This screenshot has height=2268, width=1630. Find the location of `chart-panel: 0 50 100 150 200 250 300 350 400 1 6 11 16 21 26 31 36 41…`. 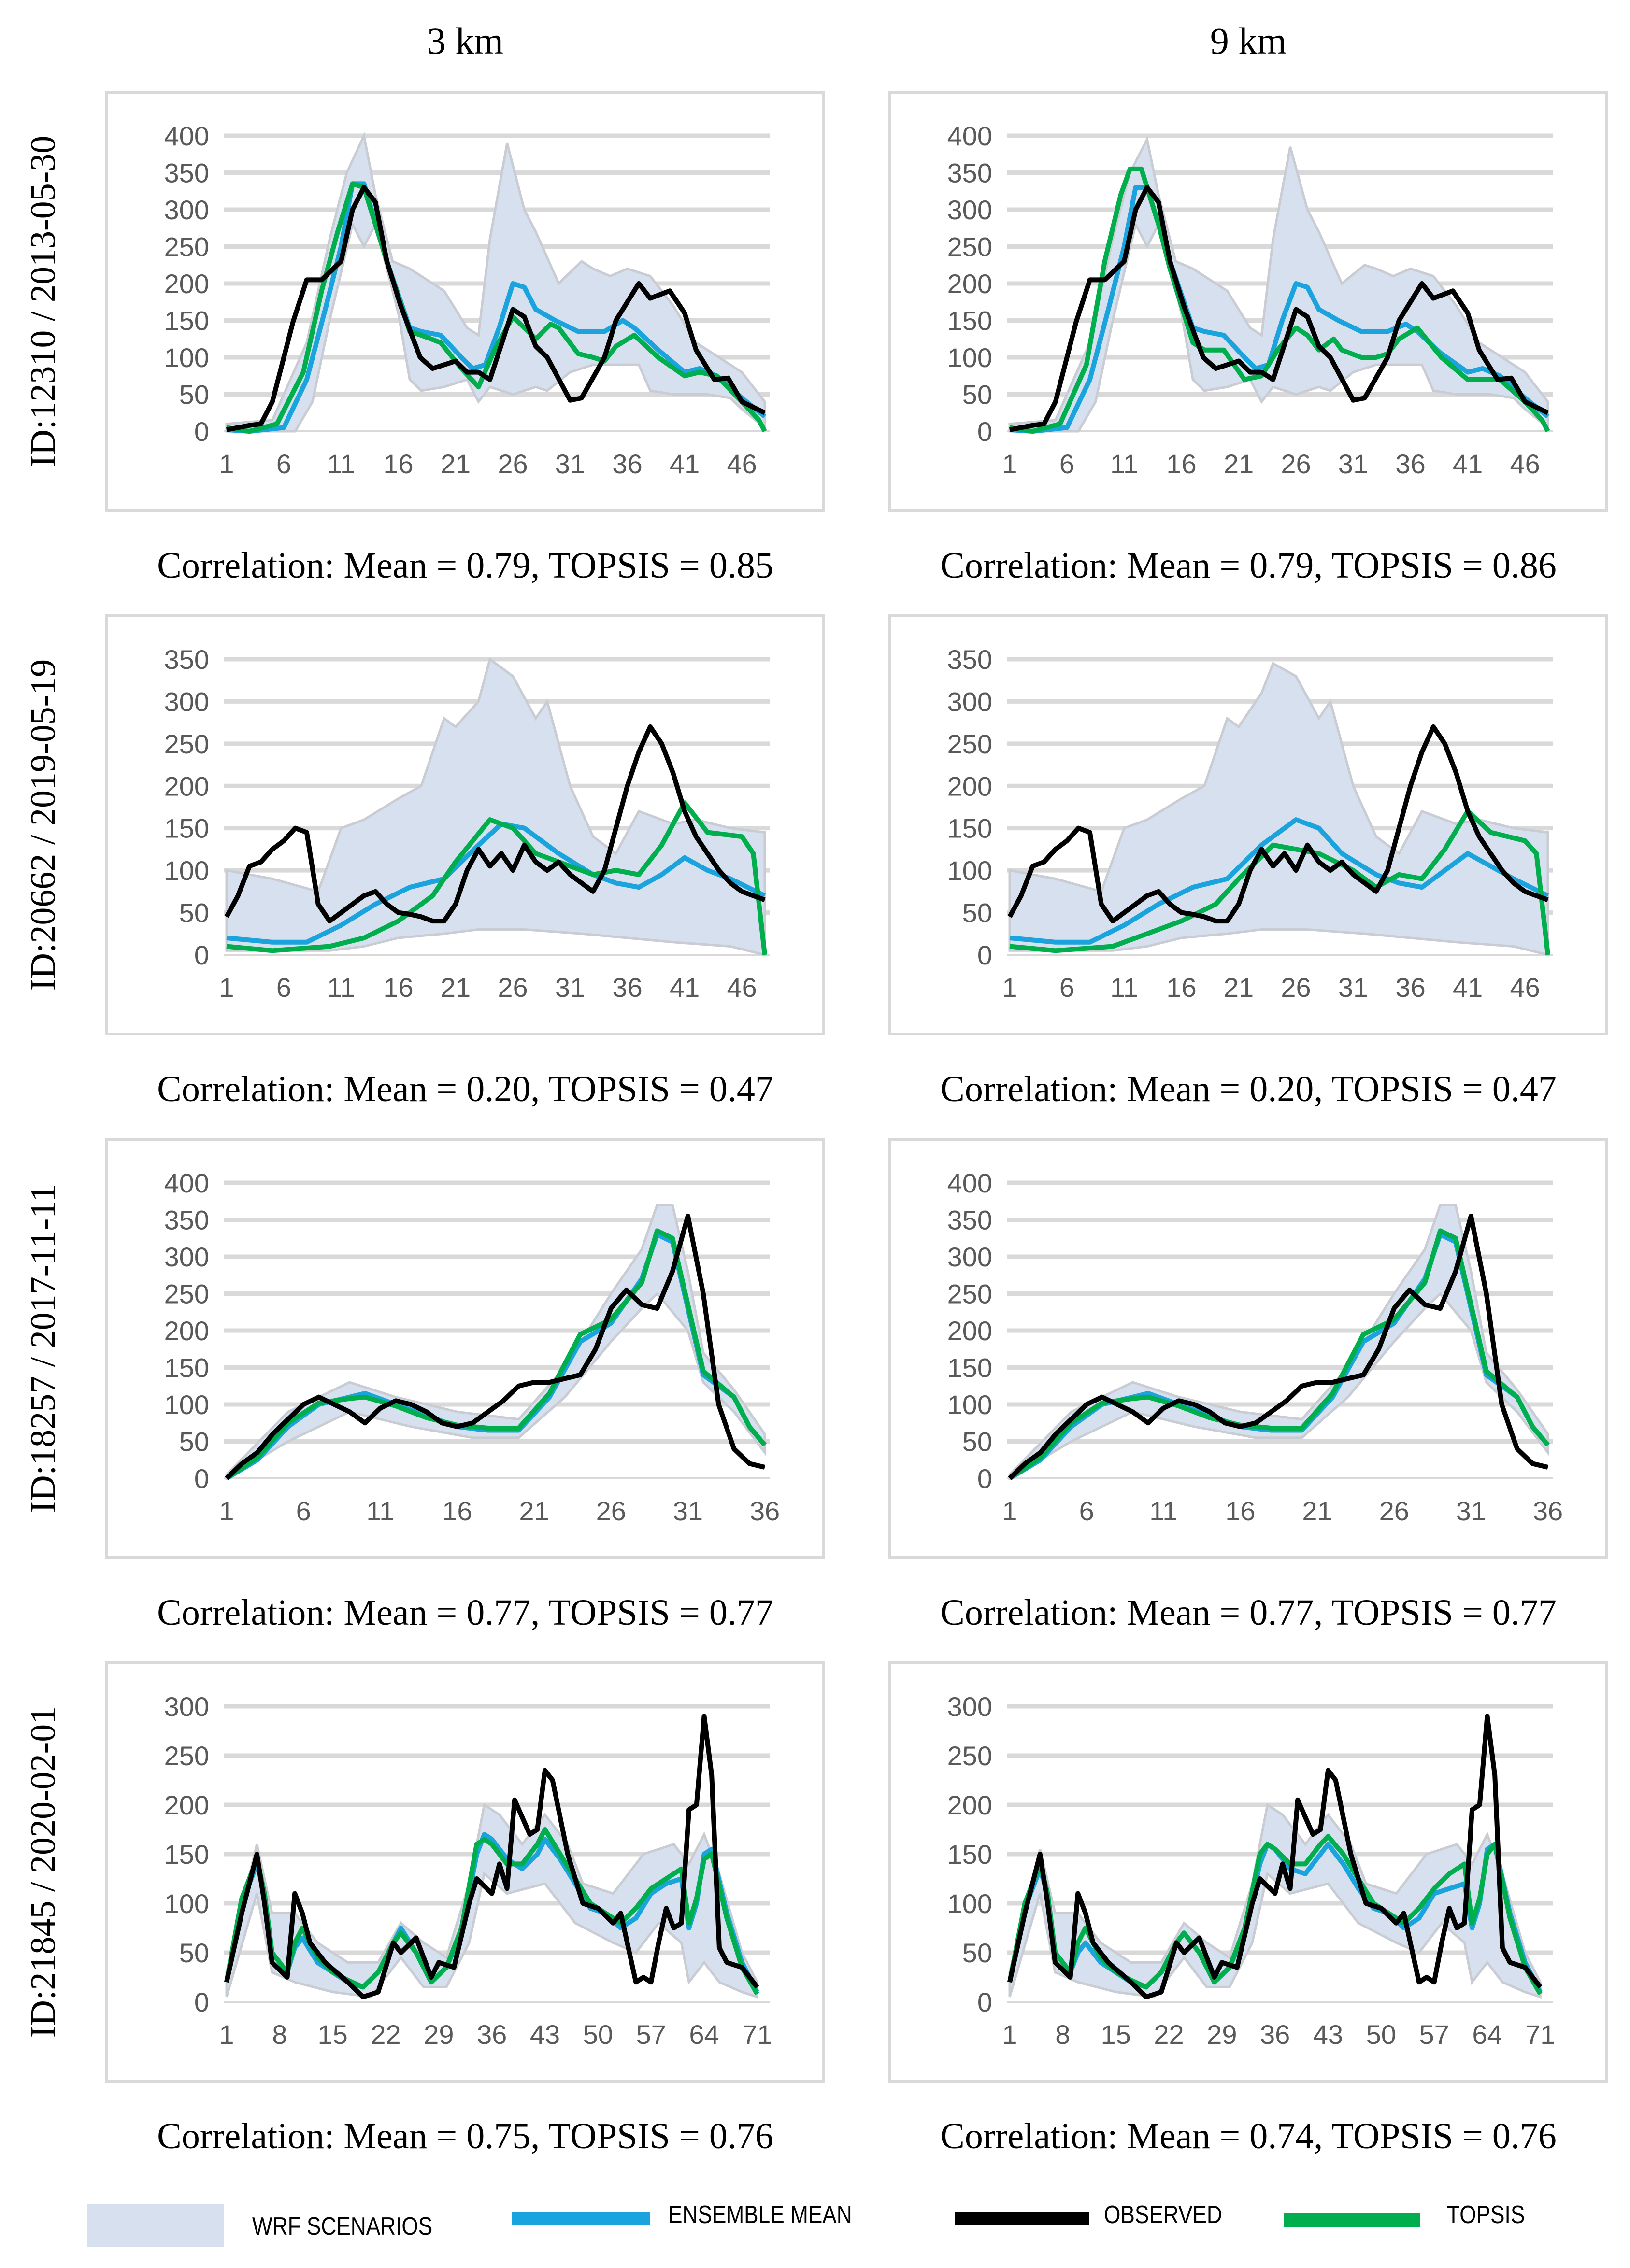

chart-panel: 0 50 100 150 200 250 300 350 400 1 6 11 16 21 26 31 36 41… is located at coordinates (465, 301).